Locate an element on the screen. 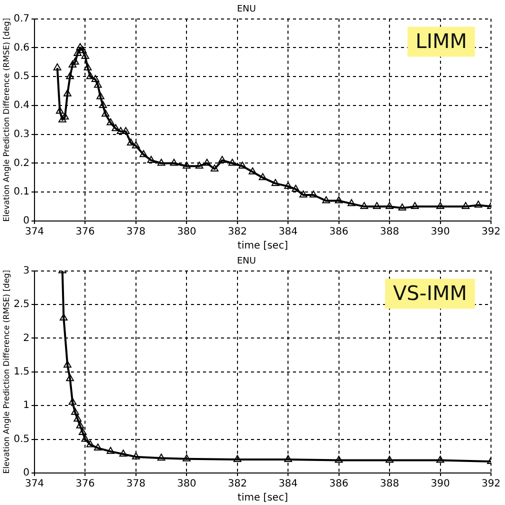 The height and width of the screenshot is (505, 505). y-tick-label: 0.1 is located at coordinates (22, 192).